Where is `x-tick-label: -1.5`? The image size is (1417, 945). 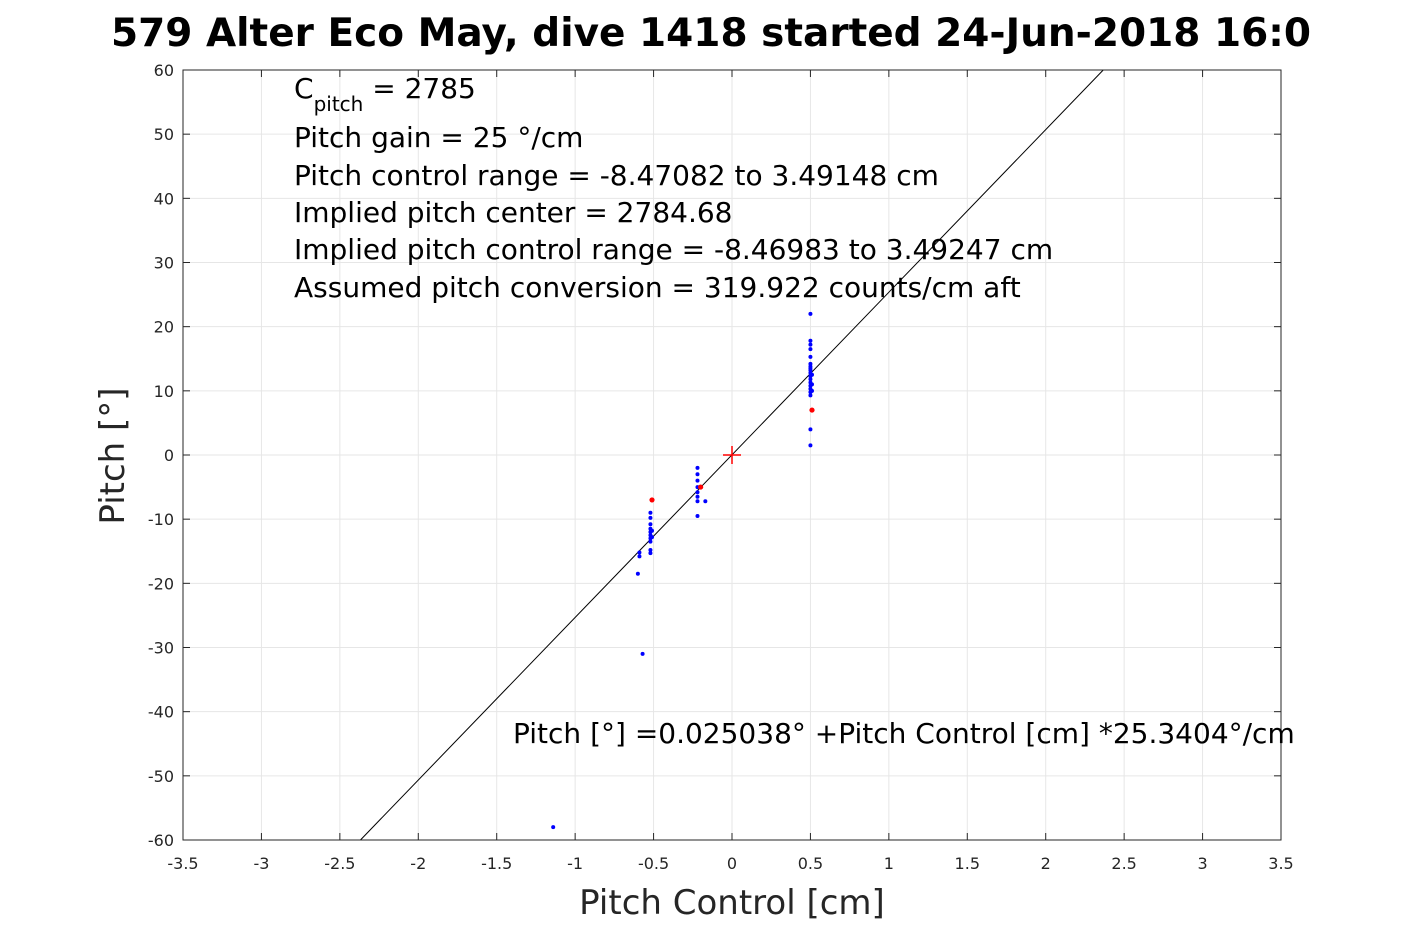 x-tick-label: -1.5 is located at coordinates (496, 863).